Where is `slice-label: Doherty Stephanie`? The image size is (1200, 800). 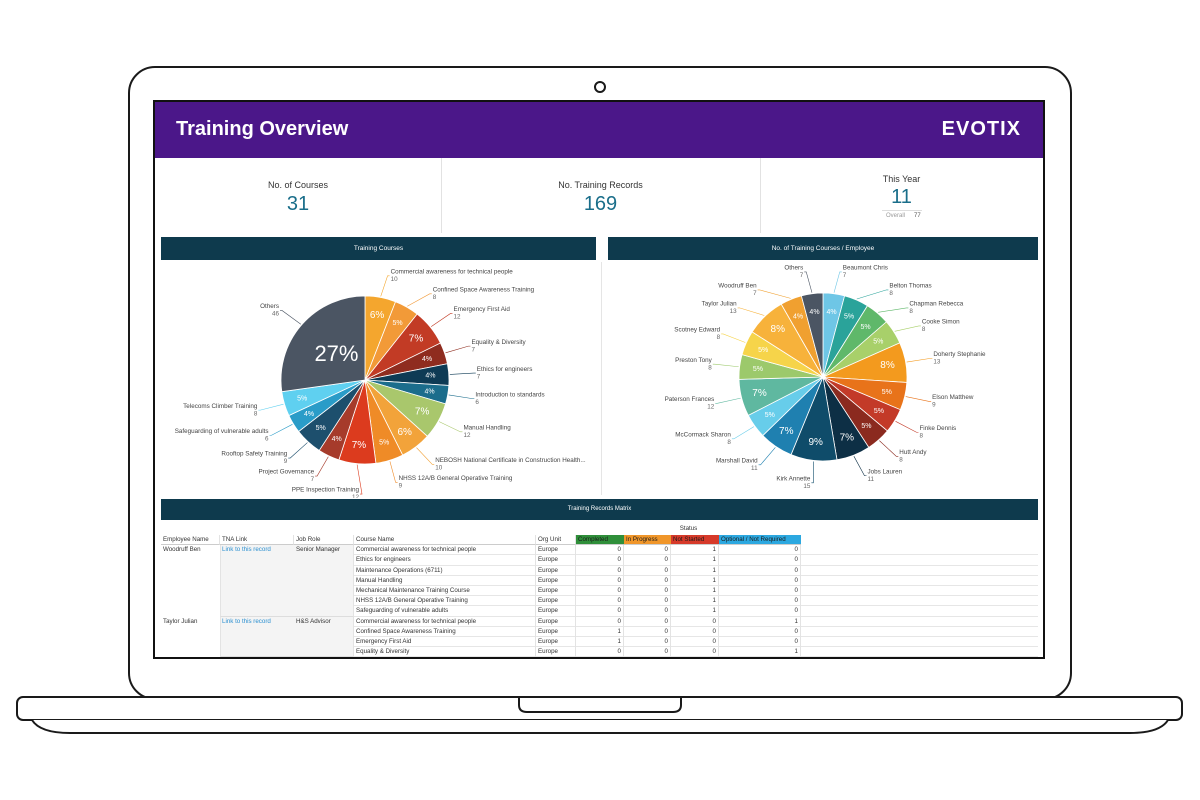
slice-label: Doherty Stephanie is located at coordinates (959, 354).